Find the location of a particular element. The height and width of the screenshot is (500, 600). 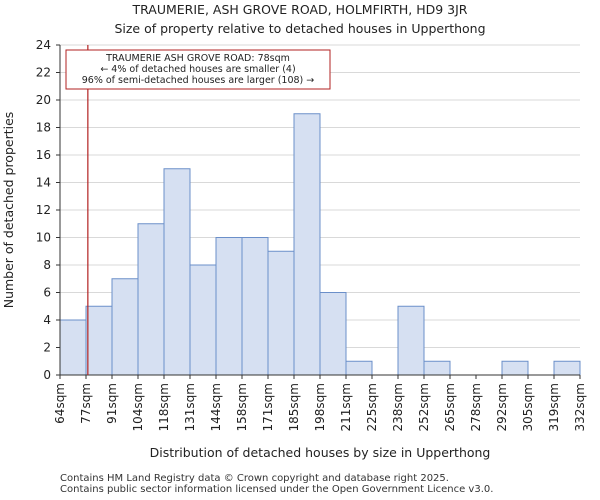

x-tick-label: 104sqm is located at coordinates (138, 407).